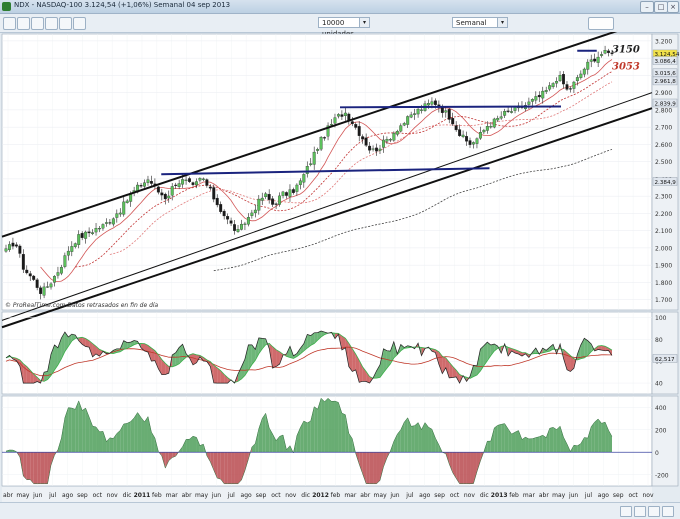 This screenshot has width=680, height=519. I want to click on text-tool-icon, so click(65, 23).